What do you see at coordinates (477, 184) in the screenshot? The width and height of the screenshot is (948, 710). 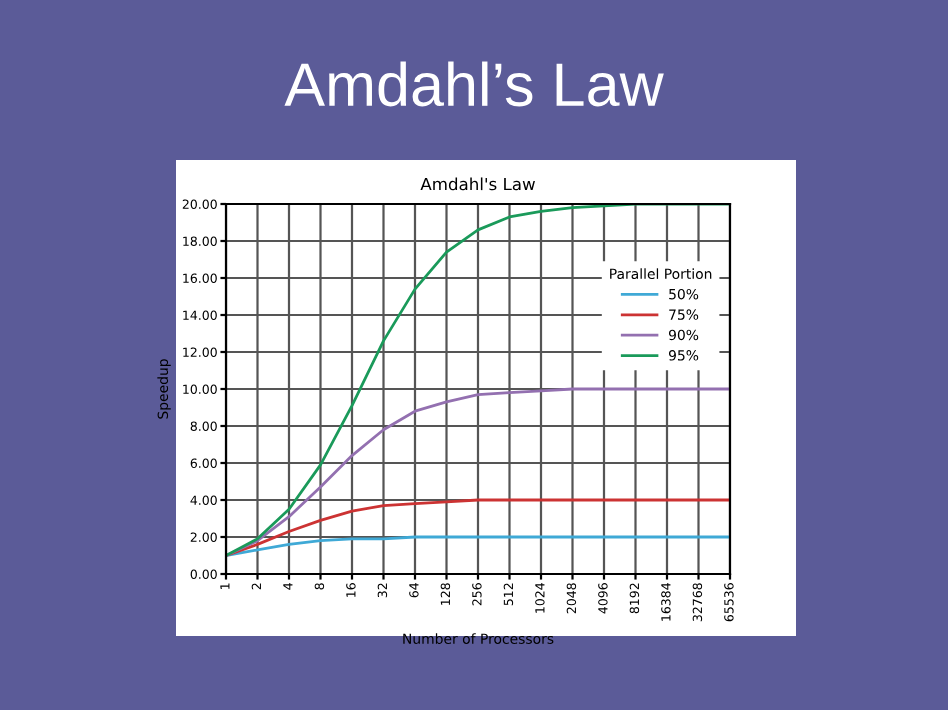 I see `chart-subtitle: Amdahl's Law` at bounding box center [477, 184].